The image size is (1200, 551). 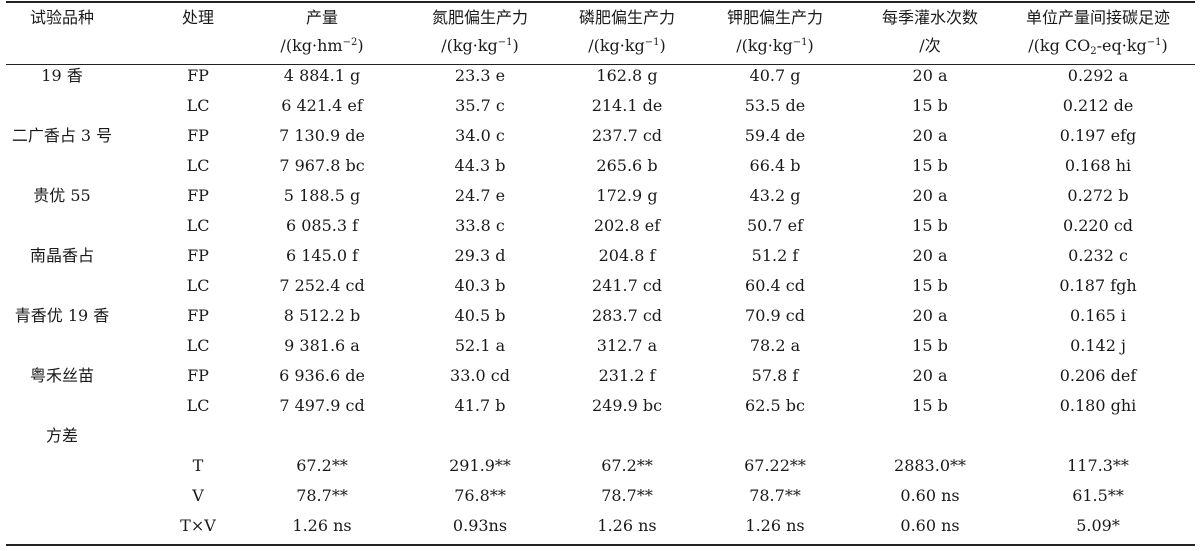 I want to click on variety-cell: 南晶香占, so click(x=62, y=255).